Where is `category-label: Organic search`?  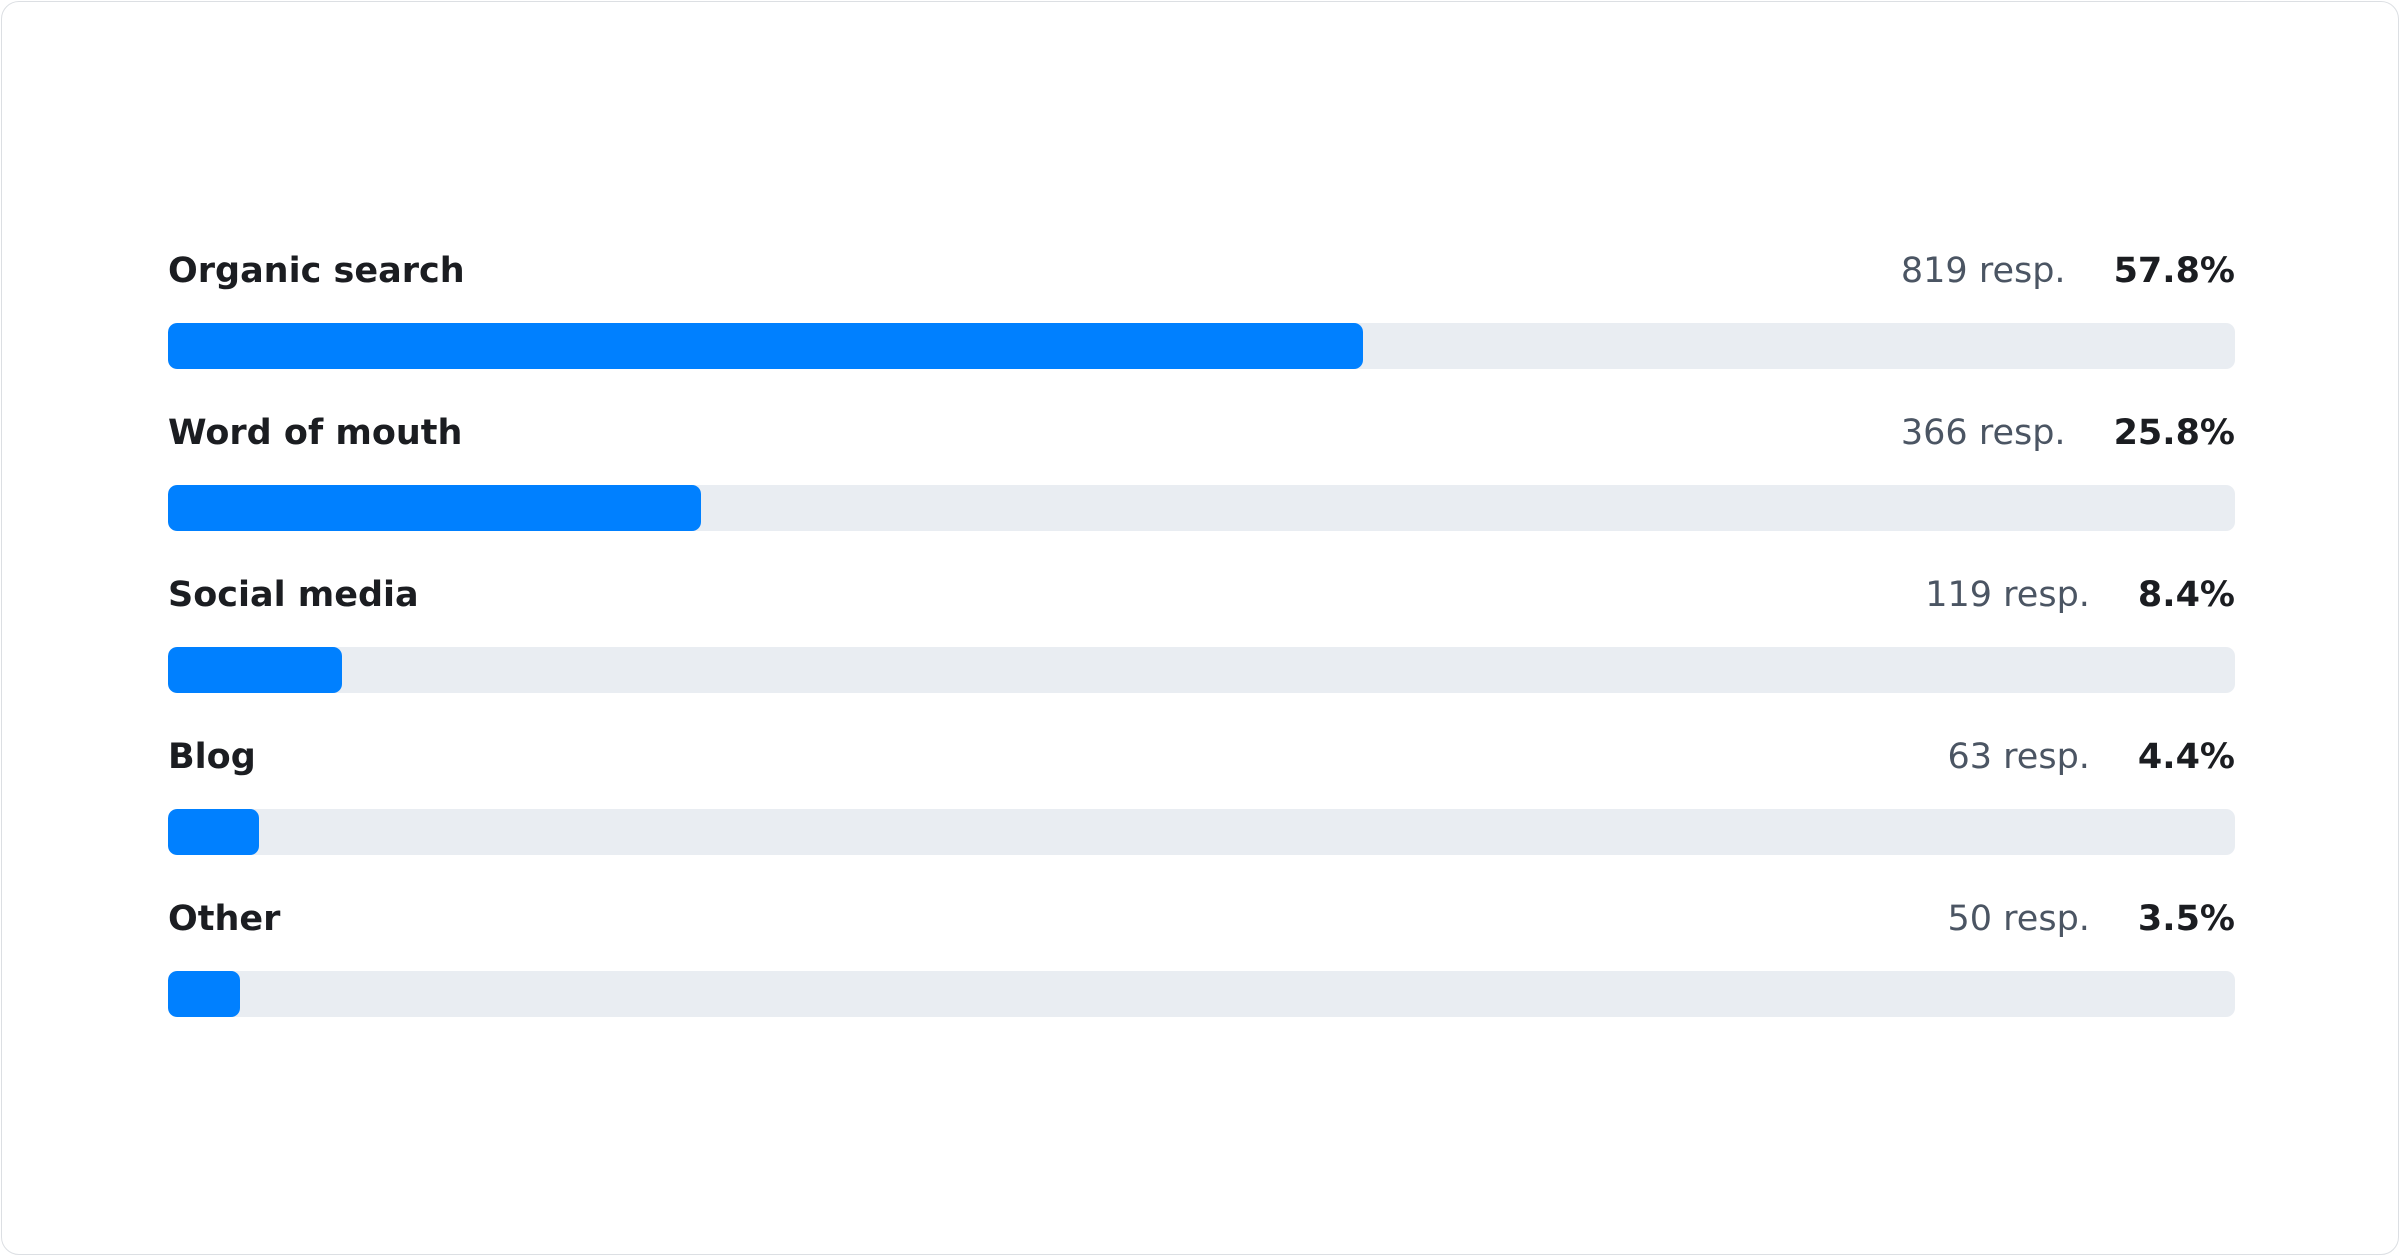 category-label: Organic search is located at coordinates (316, 271).